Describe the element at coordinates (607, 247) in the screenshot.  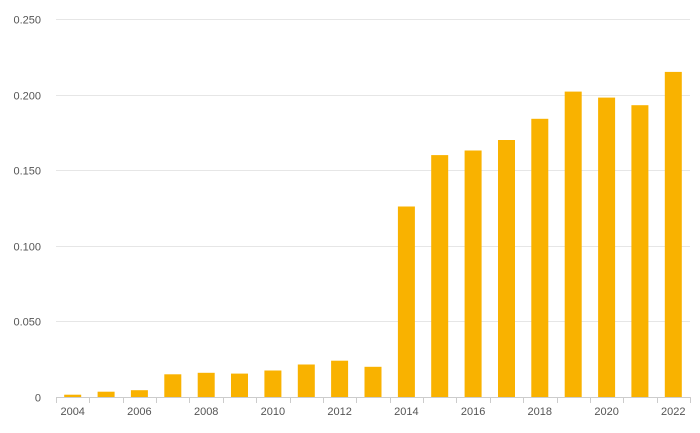
I see `bar-2020` at that location.